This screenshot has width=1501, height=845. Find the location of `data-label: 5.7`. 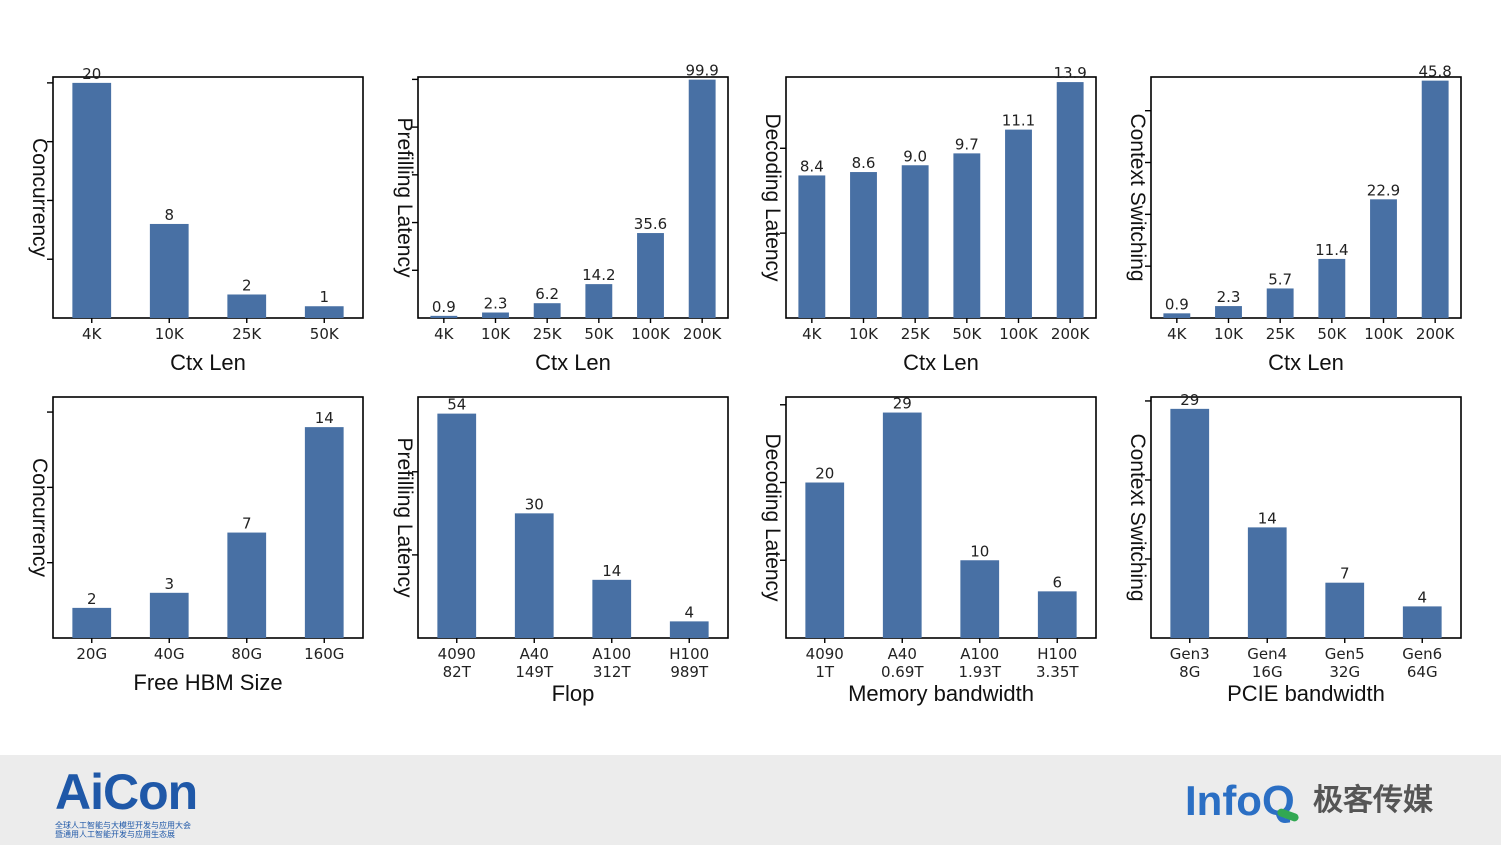

data-label: 5.7 is located at coordinates (1280, 279).